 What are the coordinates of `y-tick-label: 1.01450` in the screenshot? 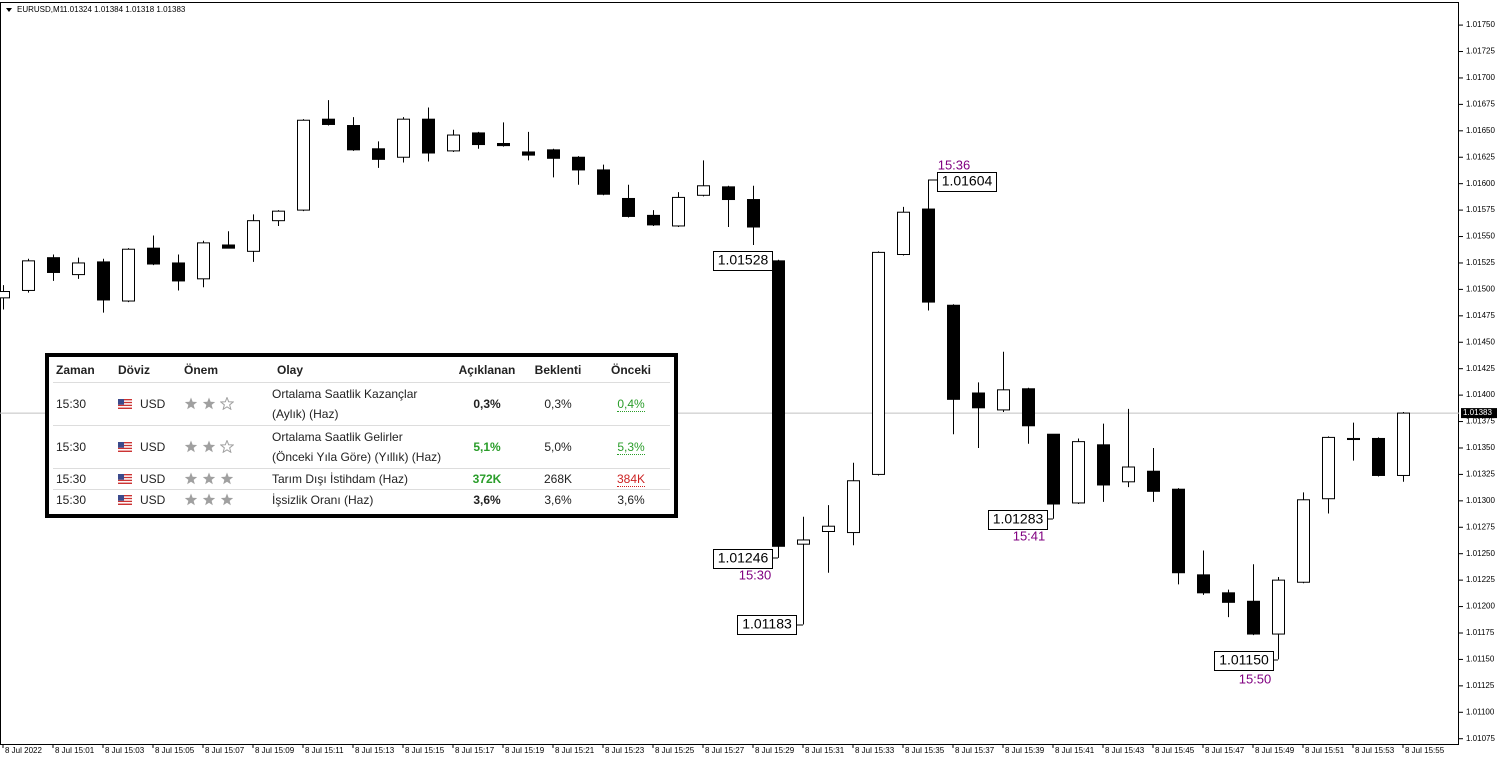 It's located at (1480, 341).